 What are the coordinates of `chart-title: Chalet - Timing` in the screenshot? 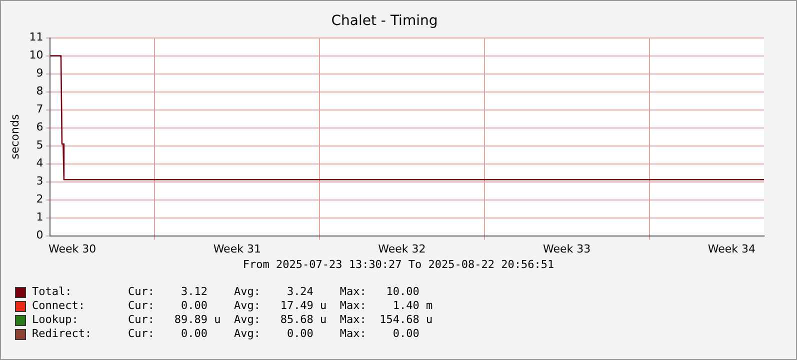 It's located at (384, 21).